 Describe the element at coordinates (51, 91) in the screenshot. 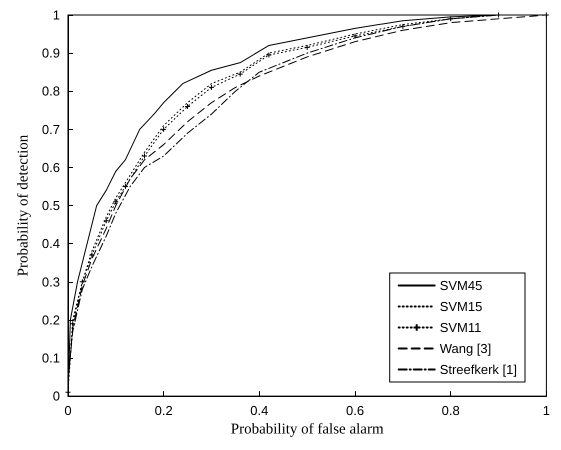

I see `y-tick-label: 0.8` at that location.